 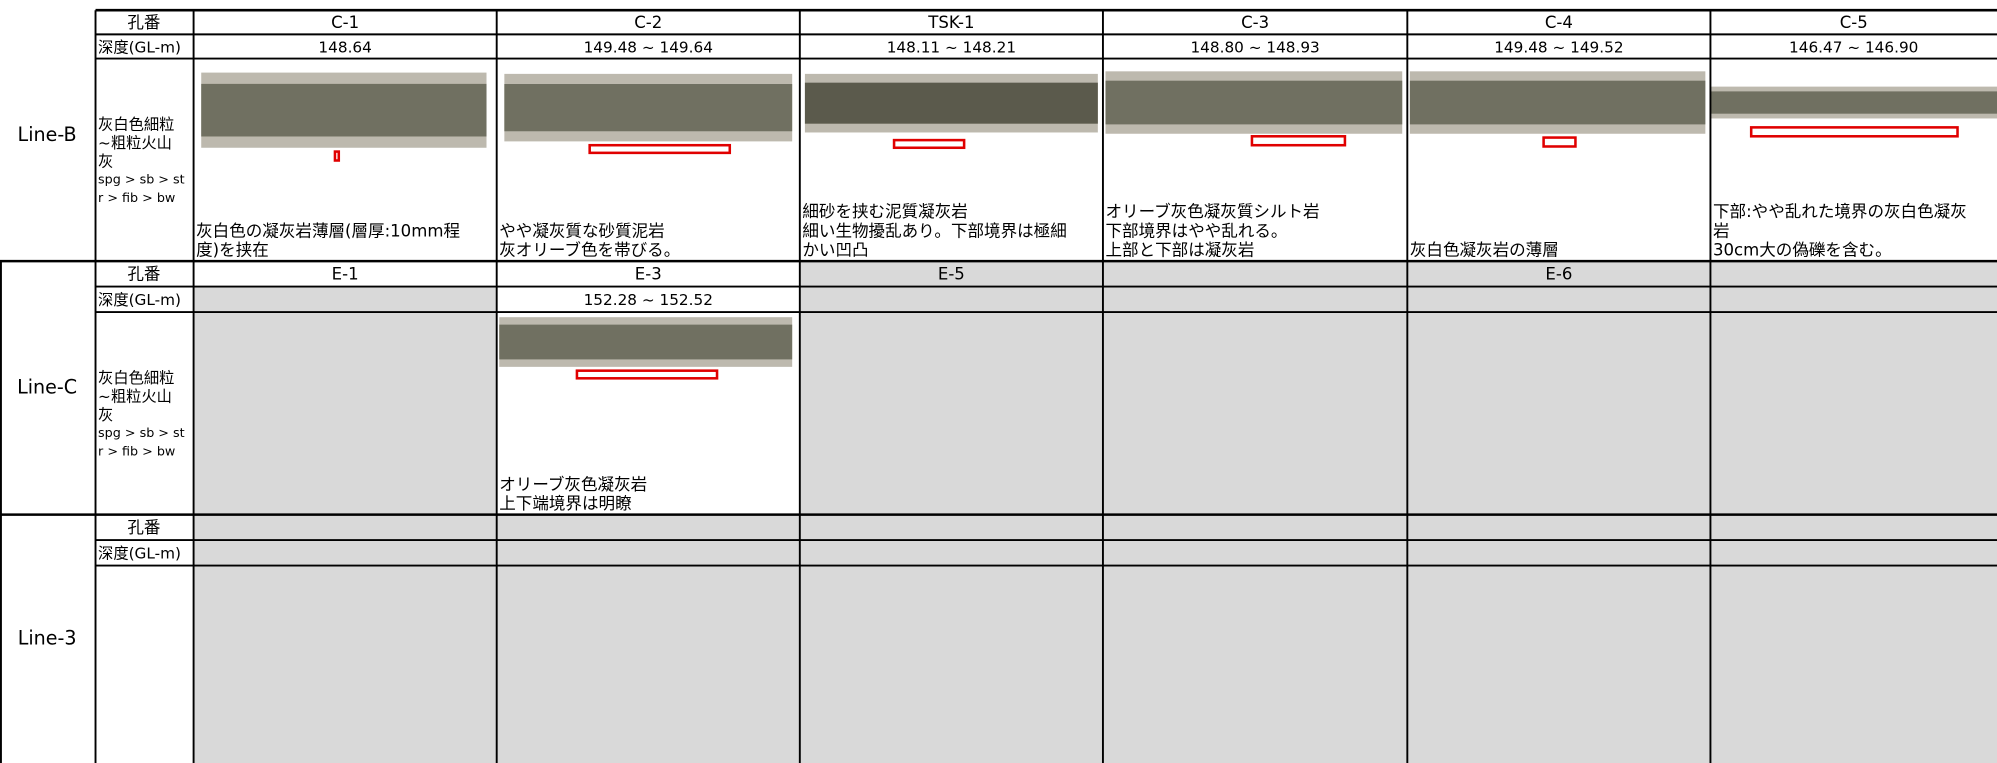 What do you see at coordinates (47, 386) in the screenshot?
I see `line-label: Line-C` at bounding box center [47, 386].